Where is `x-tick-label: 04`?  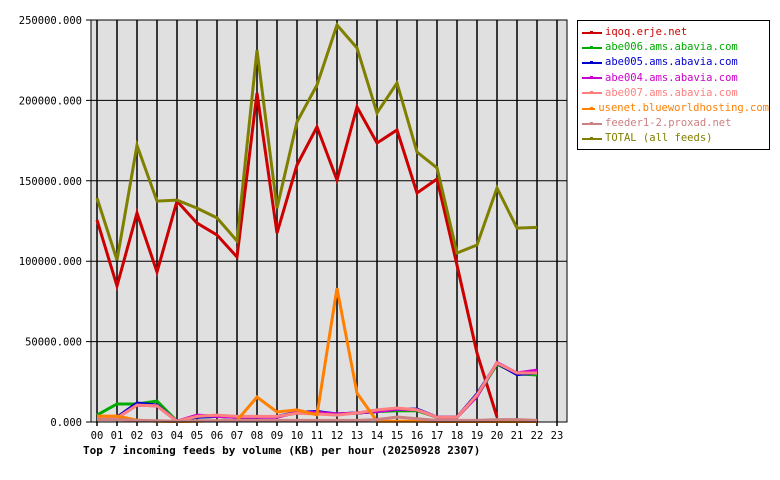 x-tick-label: 04 is located at coordinates (177, 436).